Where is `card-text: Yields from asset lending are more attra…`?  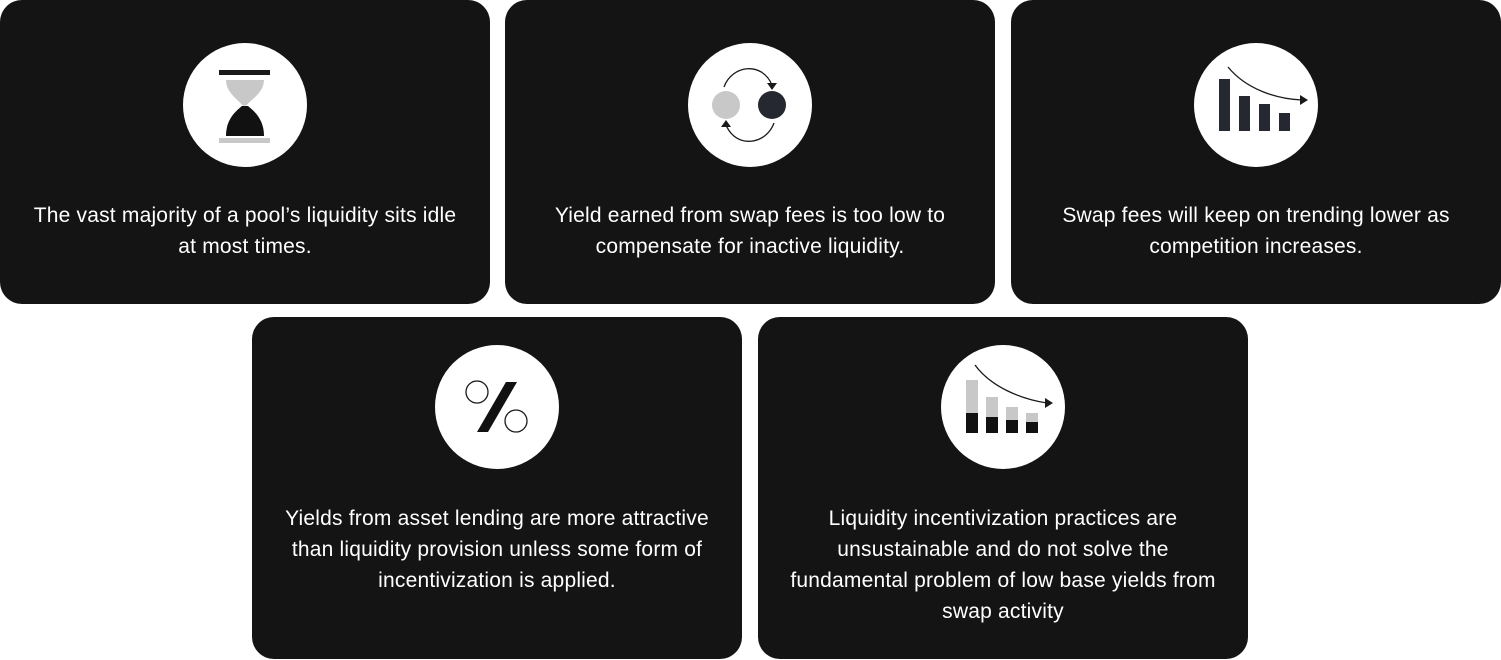 card-text: Yields from asset lending are more attra… is located at coordinates (497, 549).